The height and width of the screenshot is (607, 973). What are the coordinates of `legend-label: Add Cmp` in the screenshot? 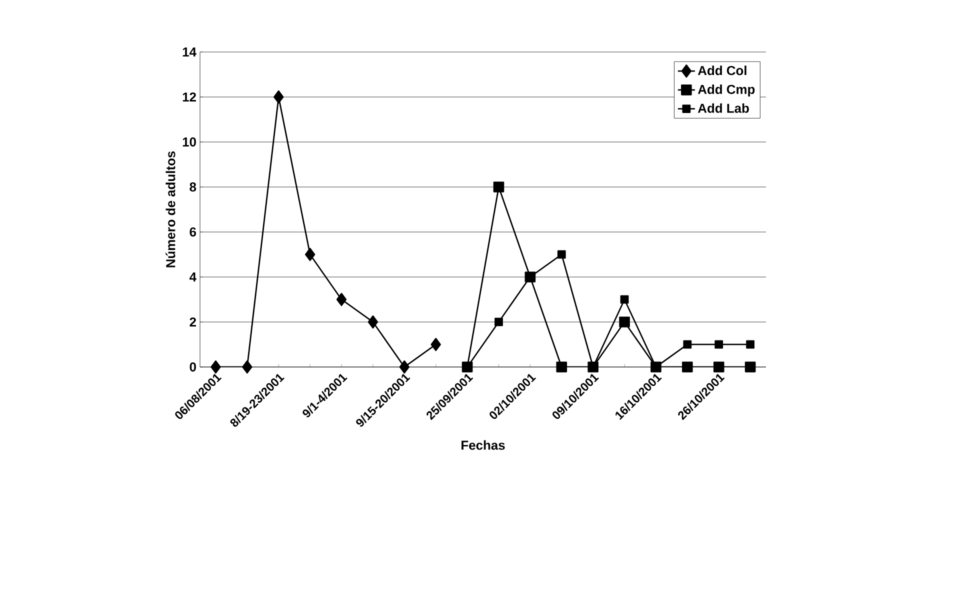 It's located at (726, 90).